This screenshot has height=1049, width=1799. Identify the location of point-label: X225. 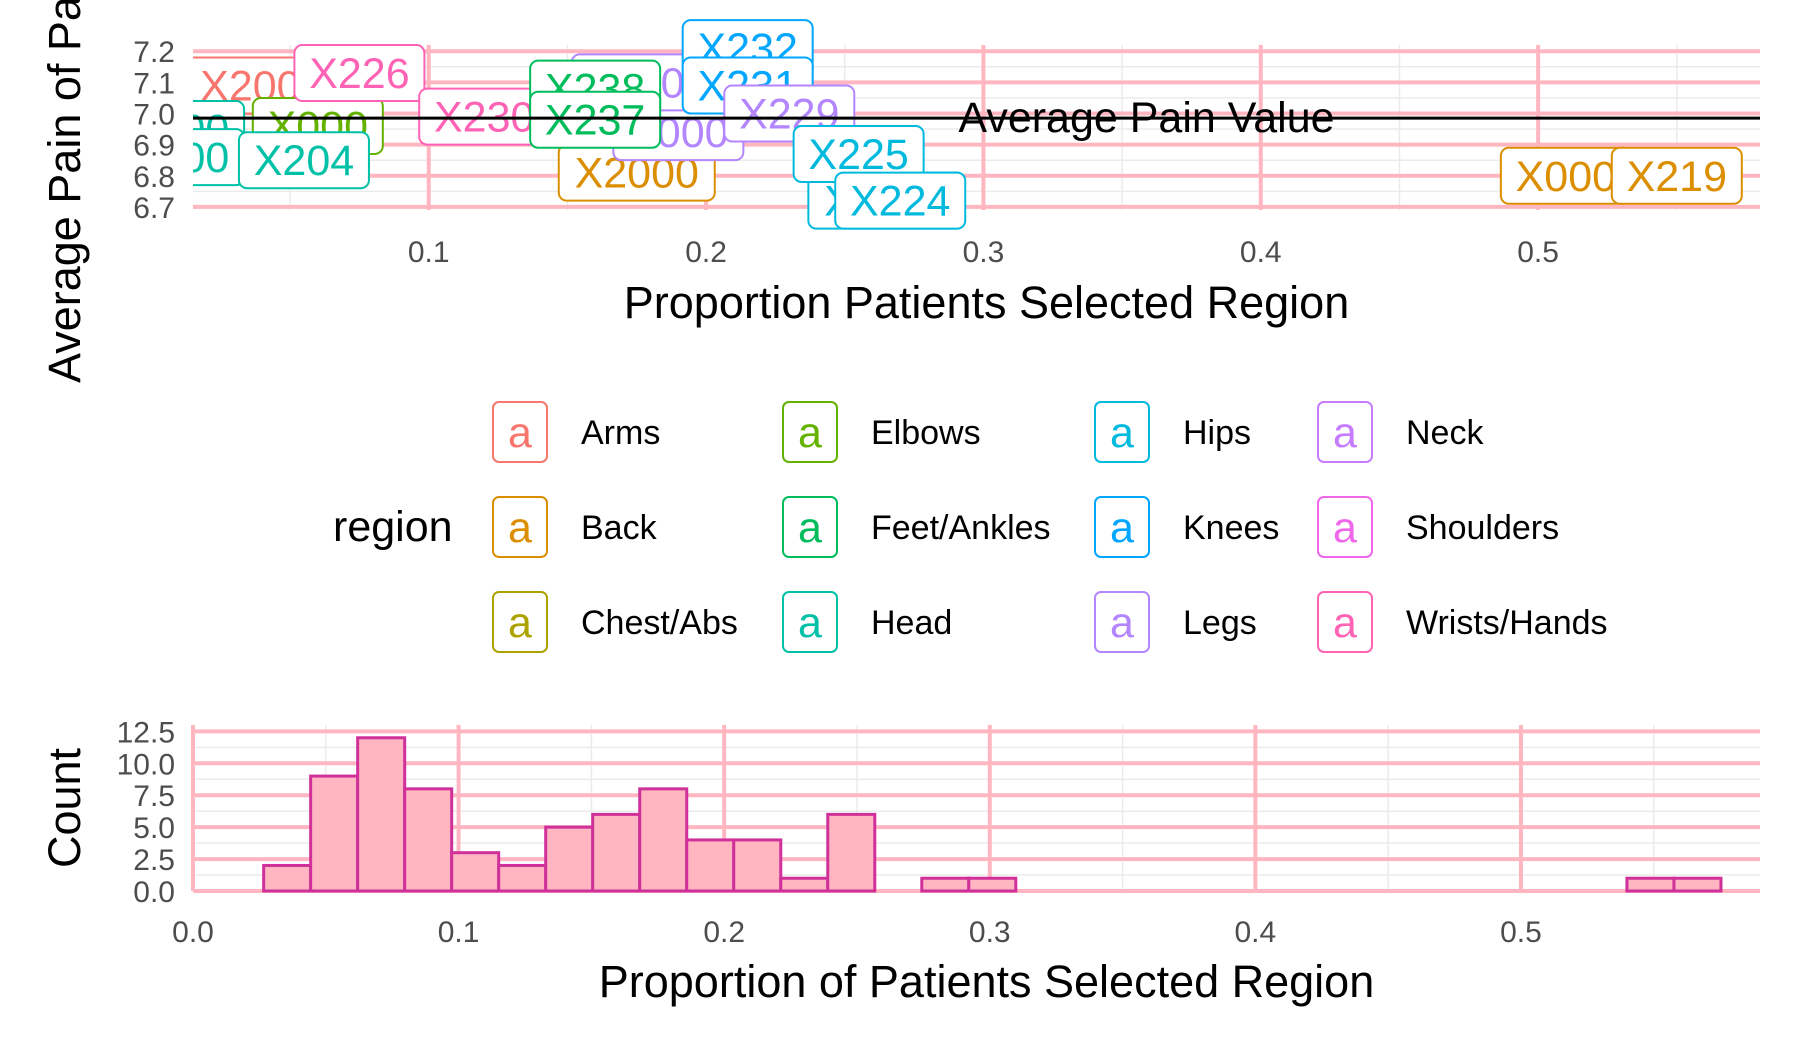
(858, 153).